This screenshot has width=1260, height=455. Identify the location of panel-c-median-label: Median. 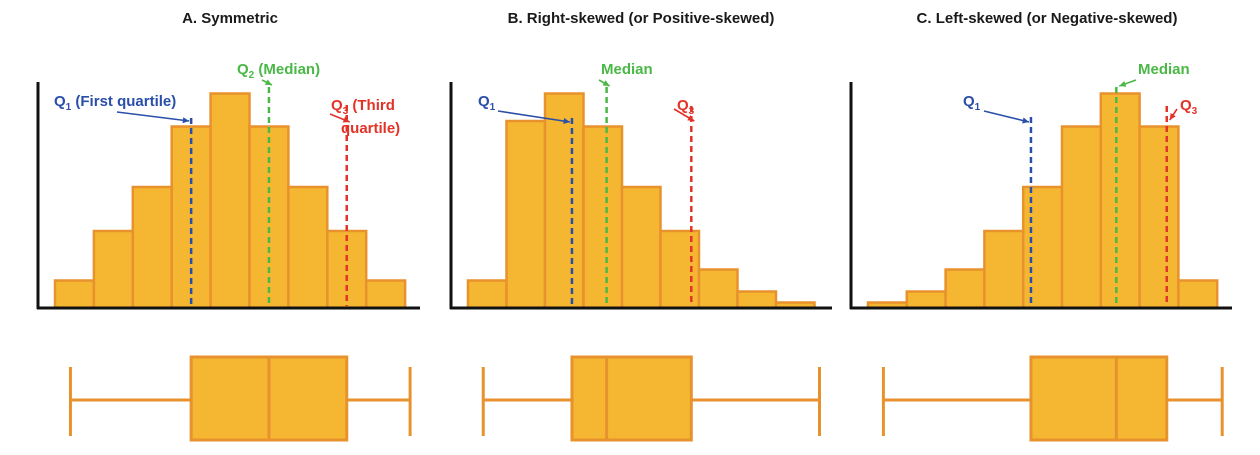
(1164, 69).